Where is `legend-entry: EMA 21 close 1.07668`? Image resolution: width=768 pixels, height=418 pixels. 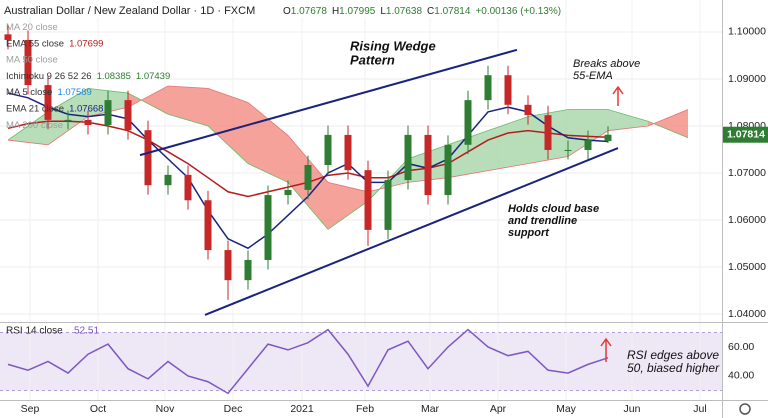
legend-entry: EMA 21 close 1.07668 is located at coordinates (54, 108).